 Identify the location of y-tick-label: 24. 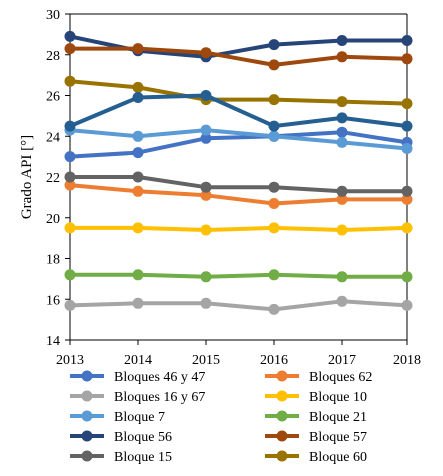
(53, 137).